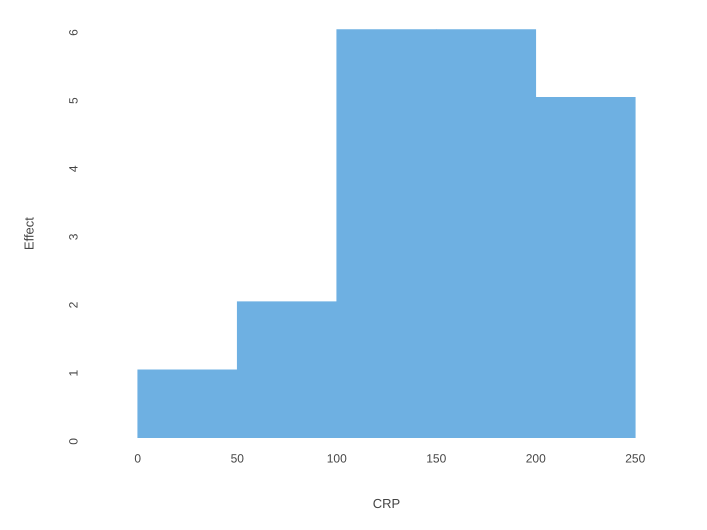  What do you see at coordinates (635, 459) in the screenshot?
I see `x-tick-label: 250` at bounding box center [635, 459].